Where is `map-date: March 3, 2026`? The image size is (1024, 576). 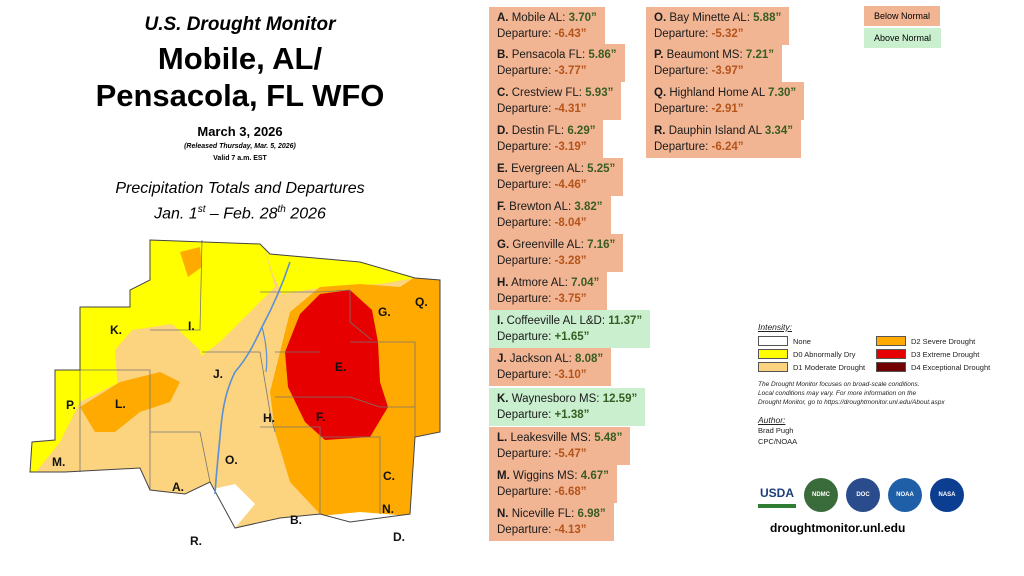 map-date: March 3, 2026 is located at coordinates (240, 131).